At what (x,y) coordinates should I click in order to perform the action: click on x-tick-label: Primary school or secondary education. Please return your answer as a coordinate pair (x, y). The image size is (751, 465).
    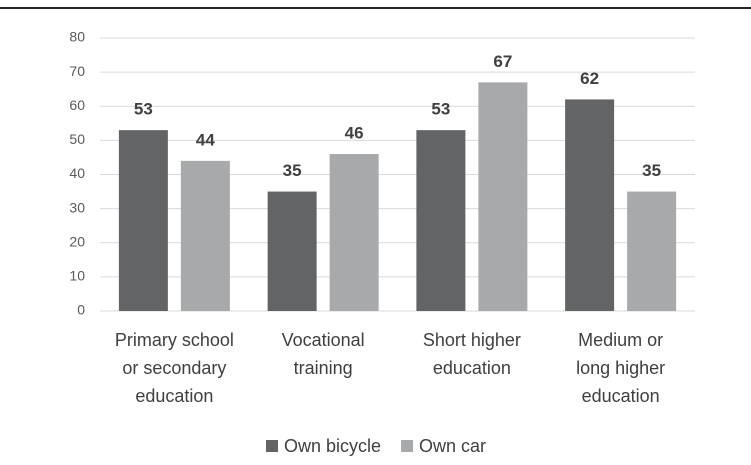
    Looking at the image, I should click on (174, 368).